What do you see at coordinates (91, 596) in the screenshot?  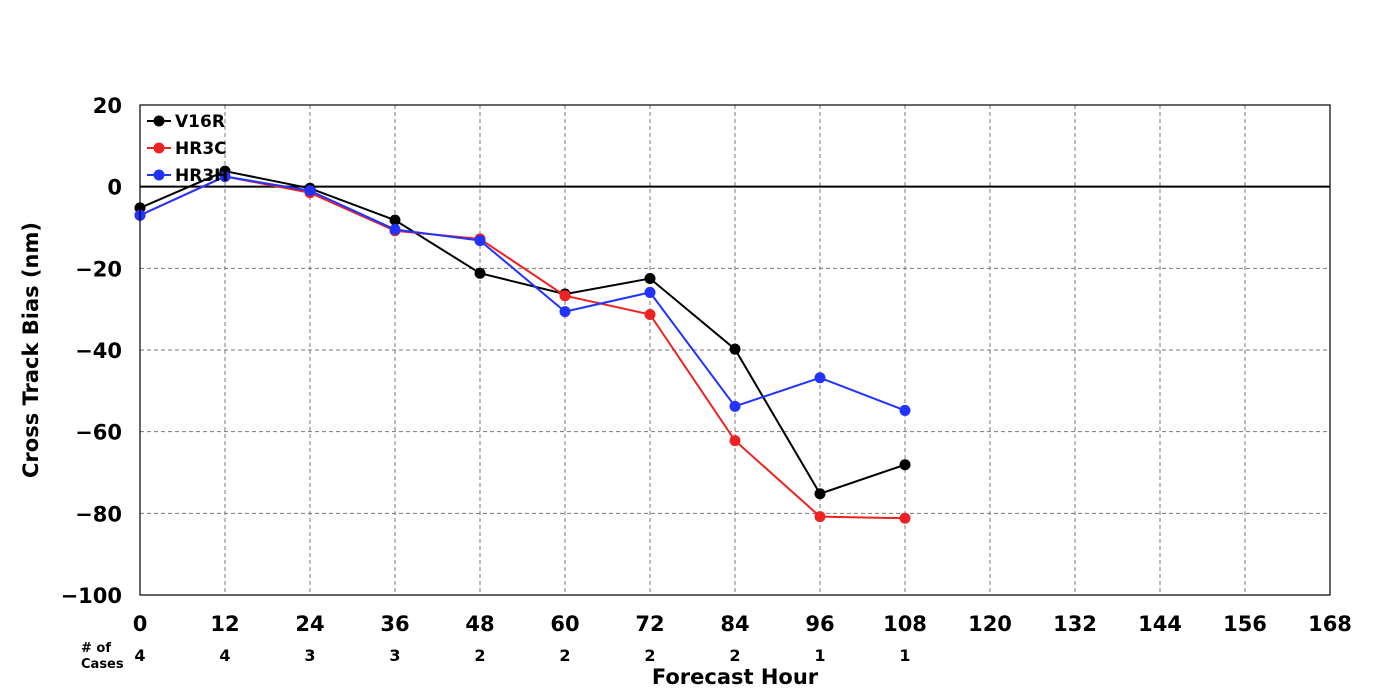 I see `y-tick-label: −100` at bounding box center [91, 596].